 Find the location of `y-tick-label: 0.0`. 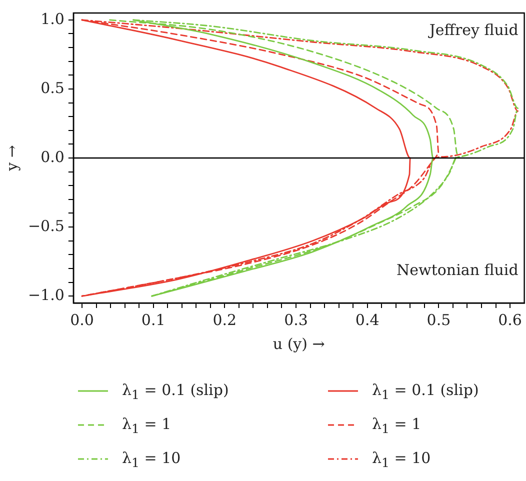

y-tick-label: 0.0 is located at coordinates (52, 157).